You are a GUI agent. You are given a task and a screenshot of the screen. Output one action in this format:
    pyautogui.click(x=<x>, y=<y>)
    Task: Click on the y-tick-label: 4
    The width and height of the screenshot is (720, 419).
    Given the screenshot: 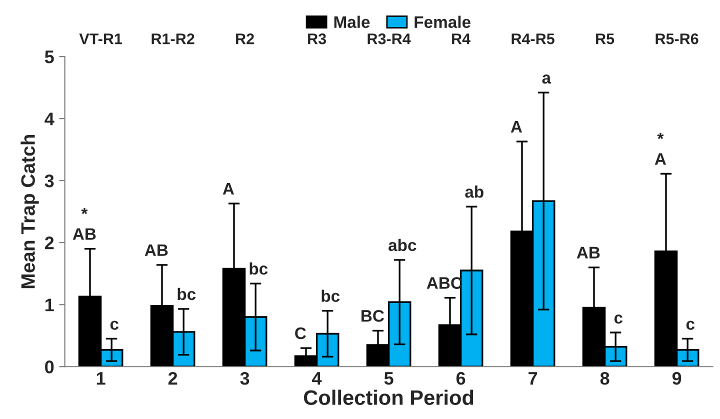 What is the action you would take?
    pyautogui.click(x=49, y=119)
    